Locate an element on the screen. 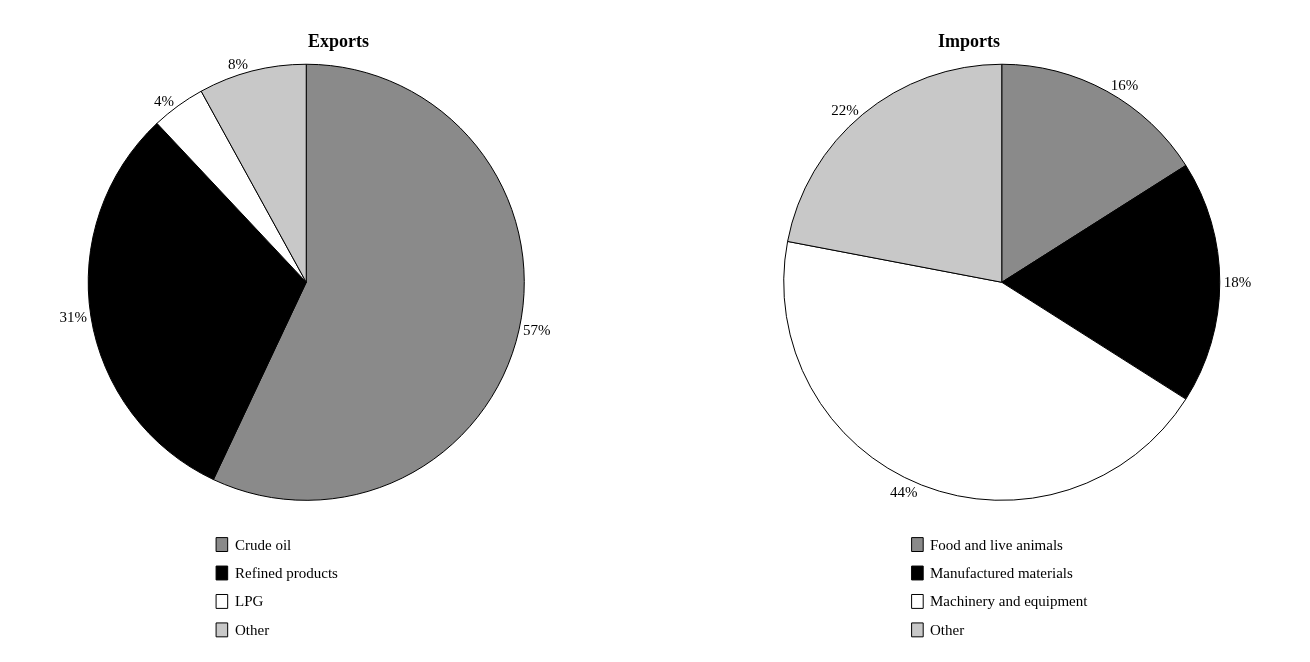 The width and height of the screenshot is (1310, 662). chart-title: Imports is located at coordinates (969, 41).